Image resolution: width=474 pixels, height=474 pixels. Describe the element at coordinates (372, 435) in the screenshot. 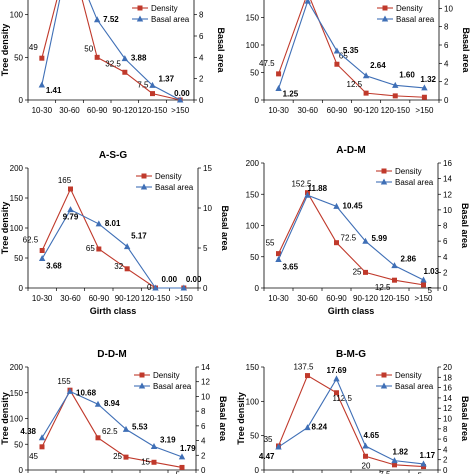

I see `data-label: 4.65` at that location.